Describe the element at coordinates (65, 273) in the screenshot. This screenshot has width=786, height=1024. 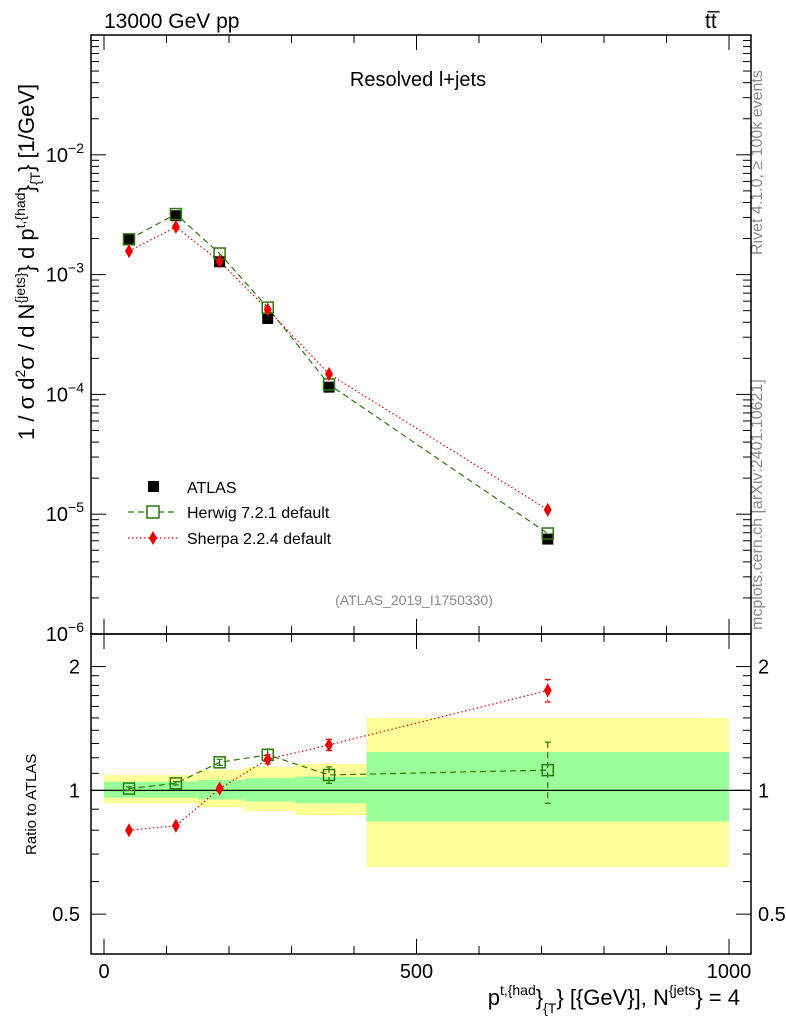
I see `main-y-tick-label: 10⁻³` at that location.